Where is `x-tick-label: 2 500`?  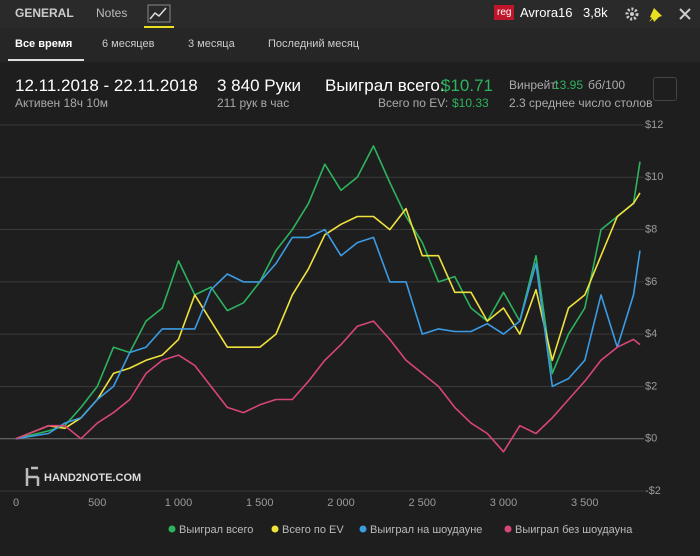
x-tick-label: 2 500 is located at coordinates (422, 503).